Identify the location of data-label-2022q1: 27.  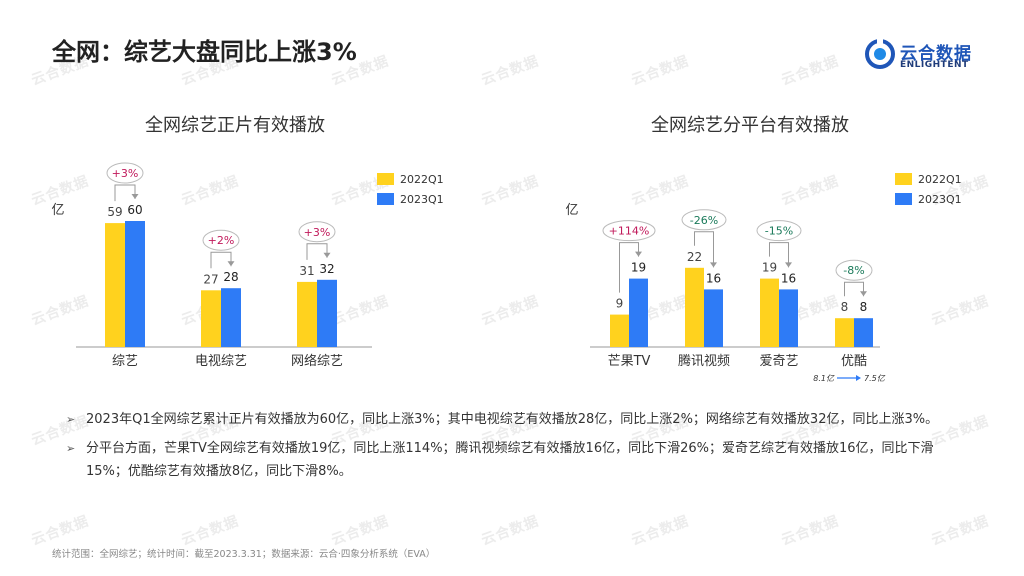
(210, 279).